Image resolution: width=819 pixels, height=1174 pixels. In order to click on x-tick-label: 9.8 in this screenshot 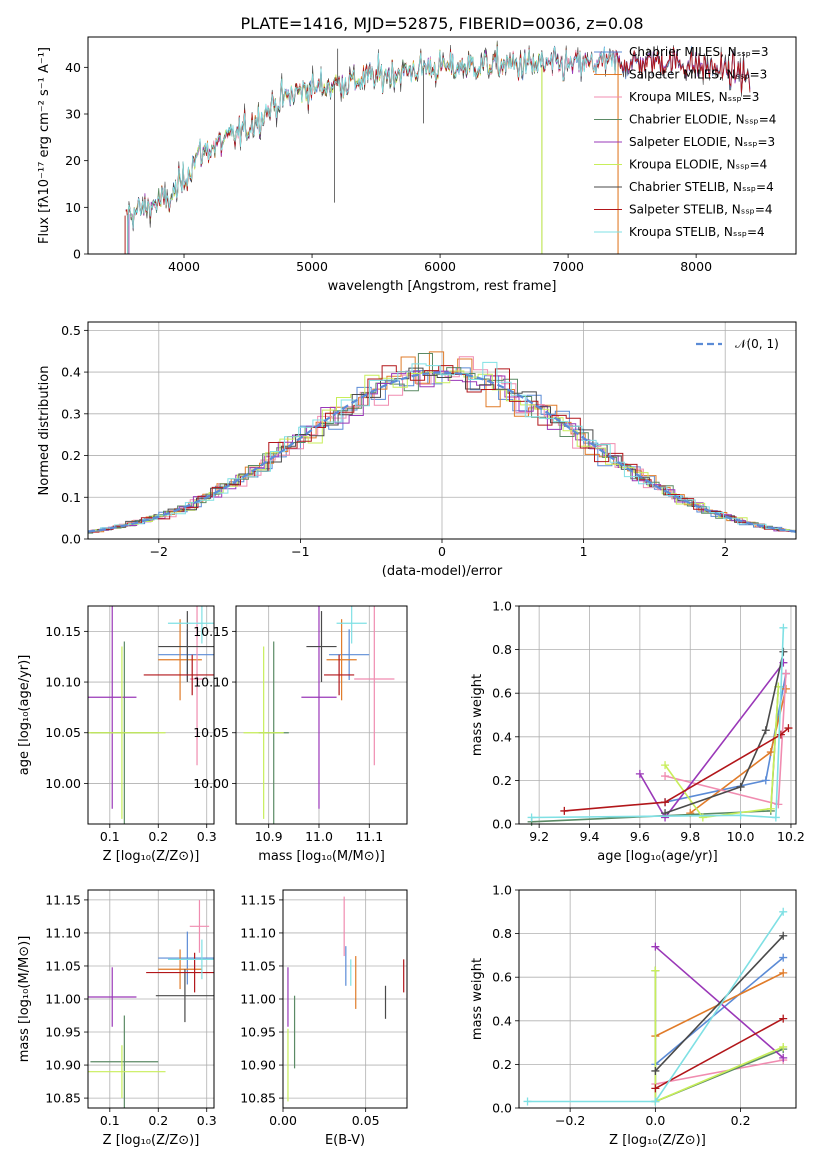, I will do `click(690, 836)`.